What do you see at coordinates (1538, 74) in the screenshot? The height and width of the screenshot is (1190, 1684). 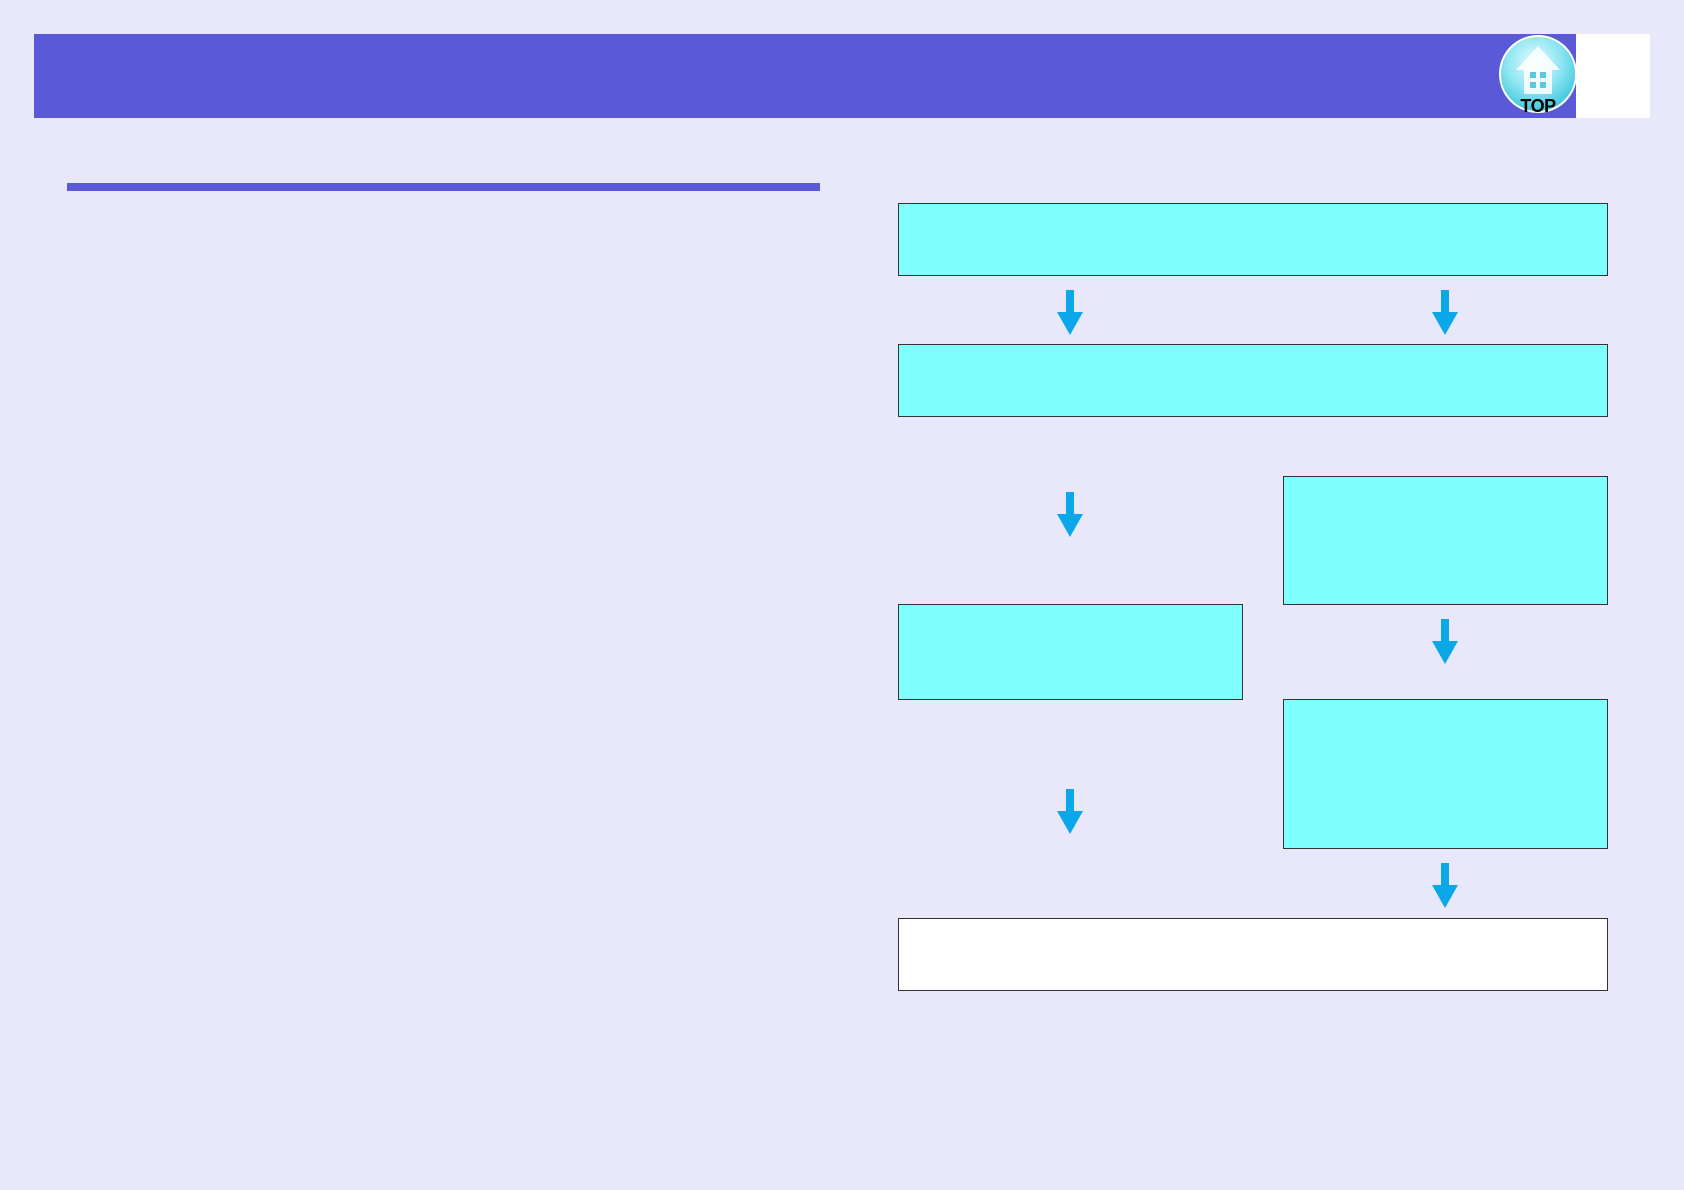 I see `home-icon` at bounding box center [1538, 74].